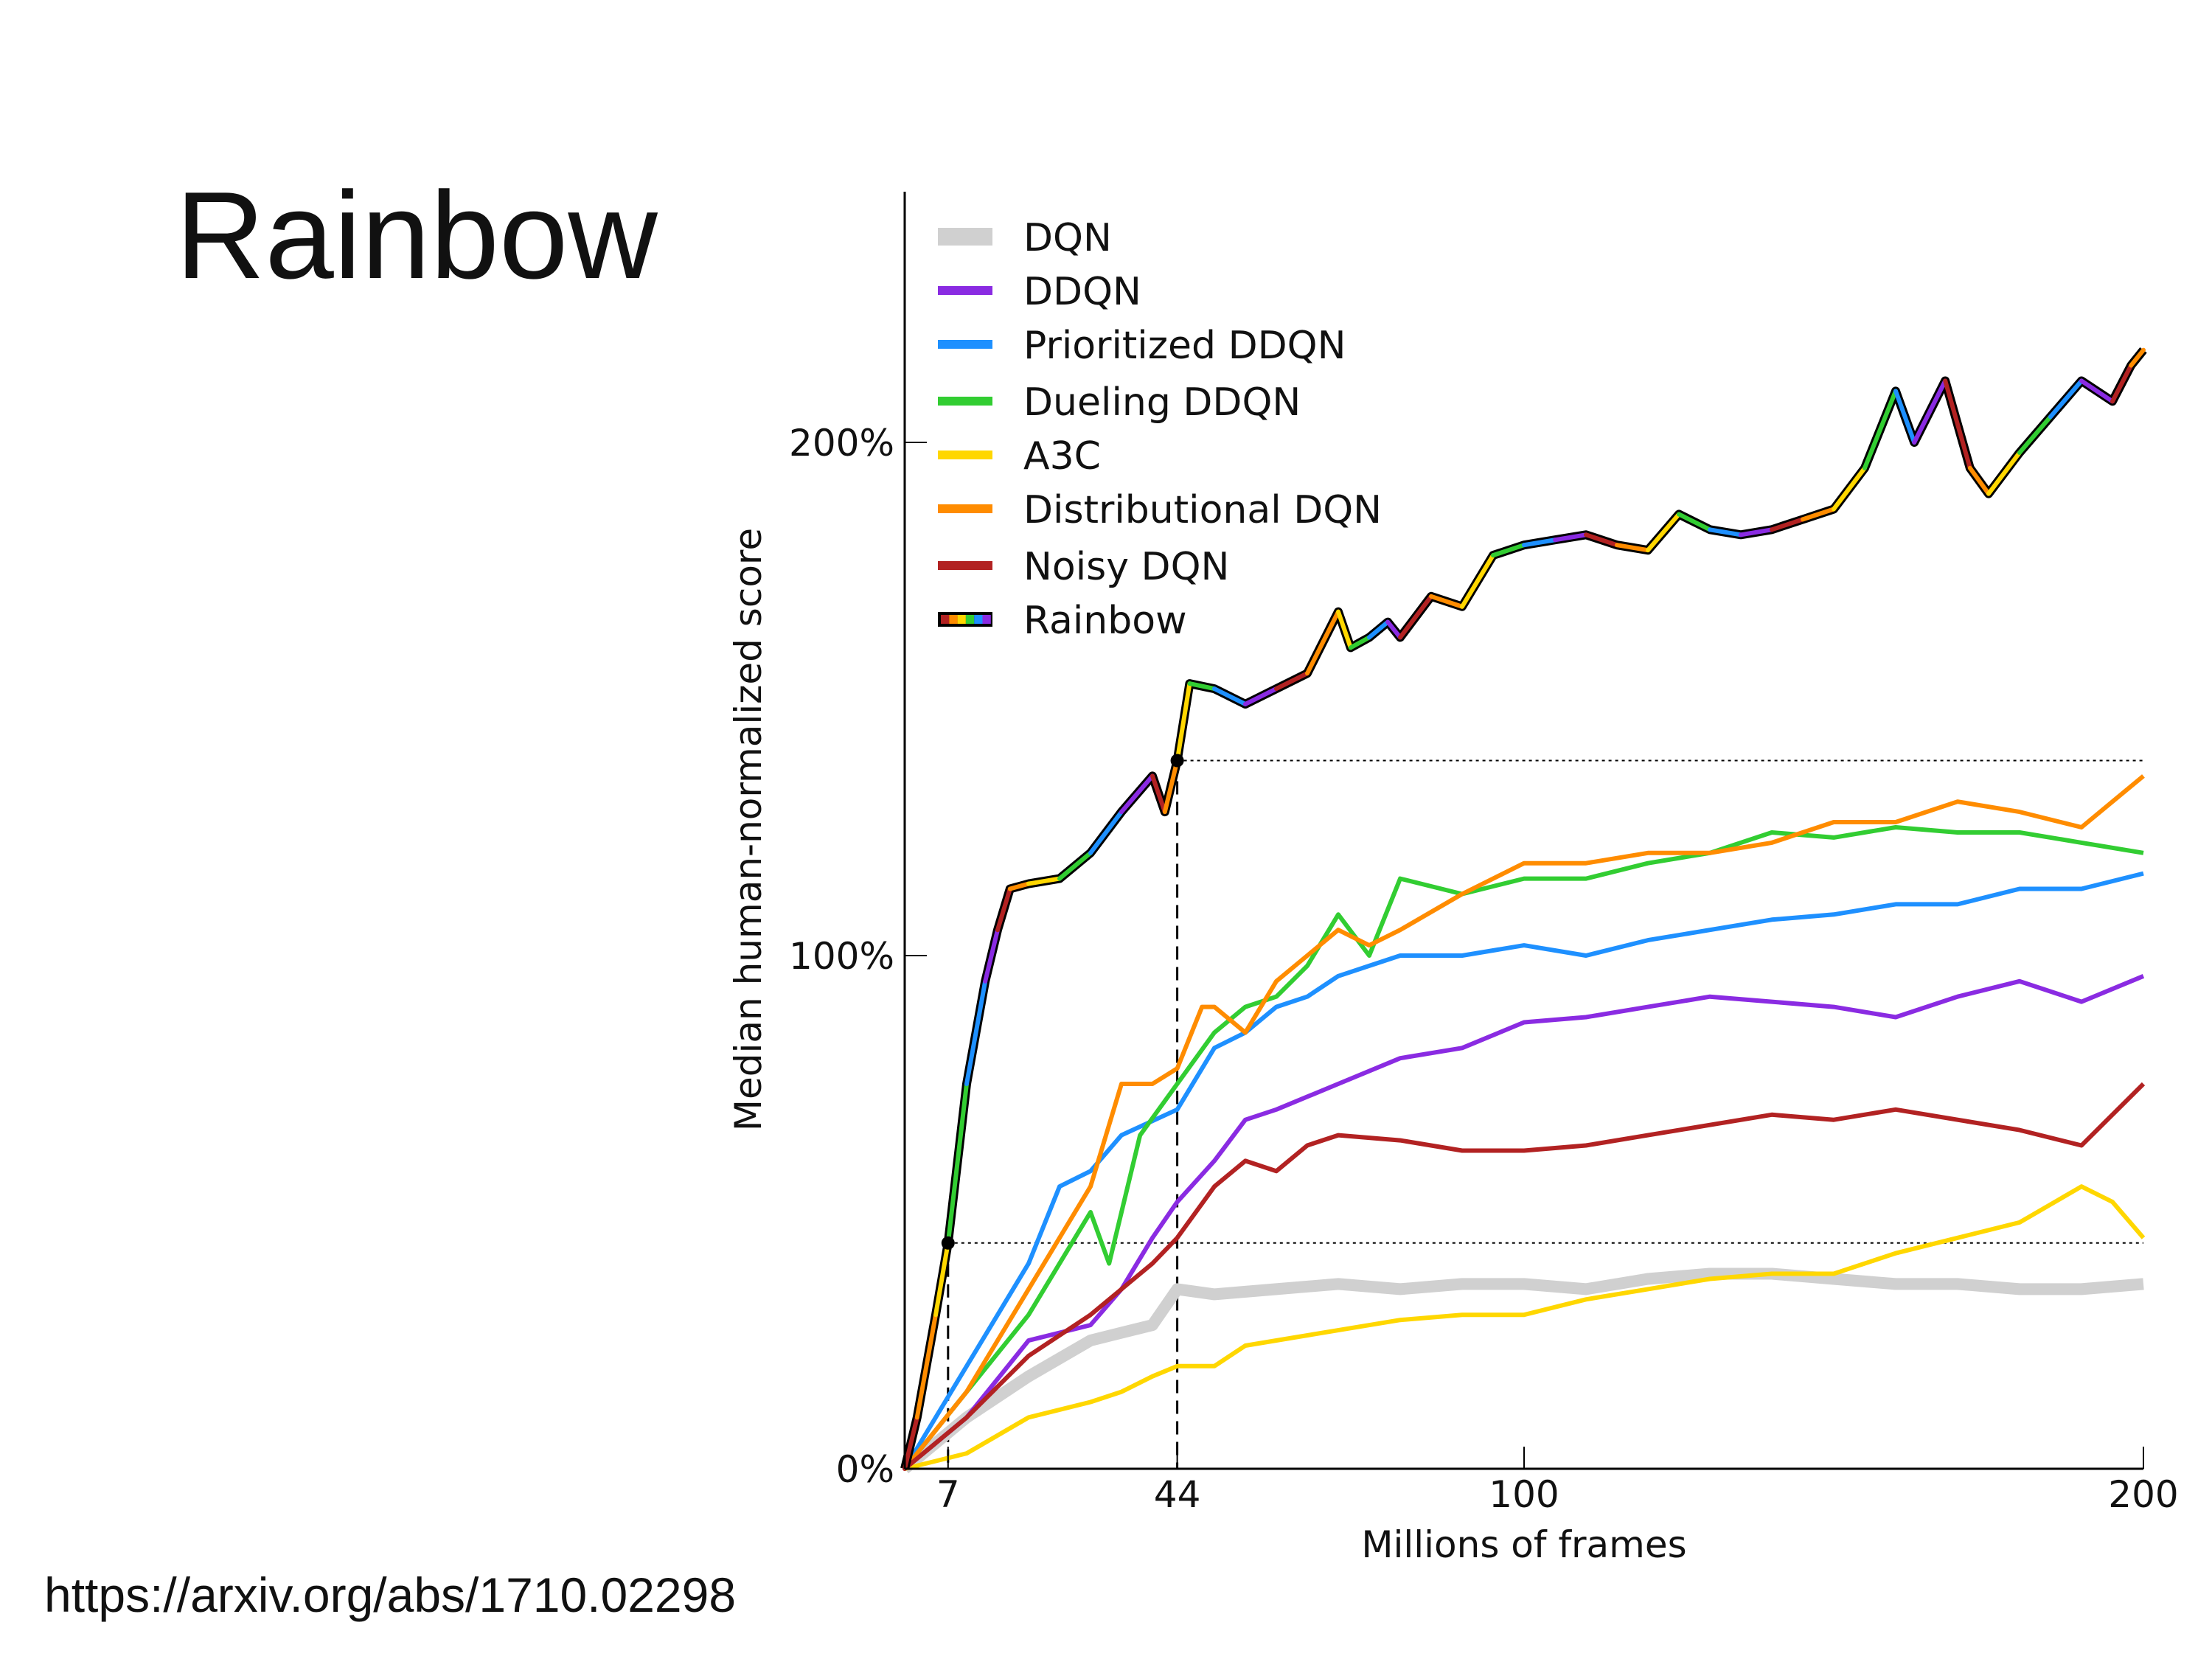 The height and width of the screenshot is (1659, 2212). What do you see at coordinates (948, 1494) in the screenshot?
I see `x-tick-label: 7` at bounding box center [948, 1494].